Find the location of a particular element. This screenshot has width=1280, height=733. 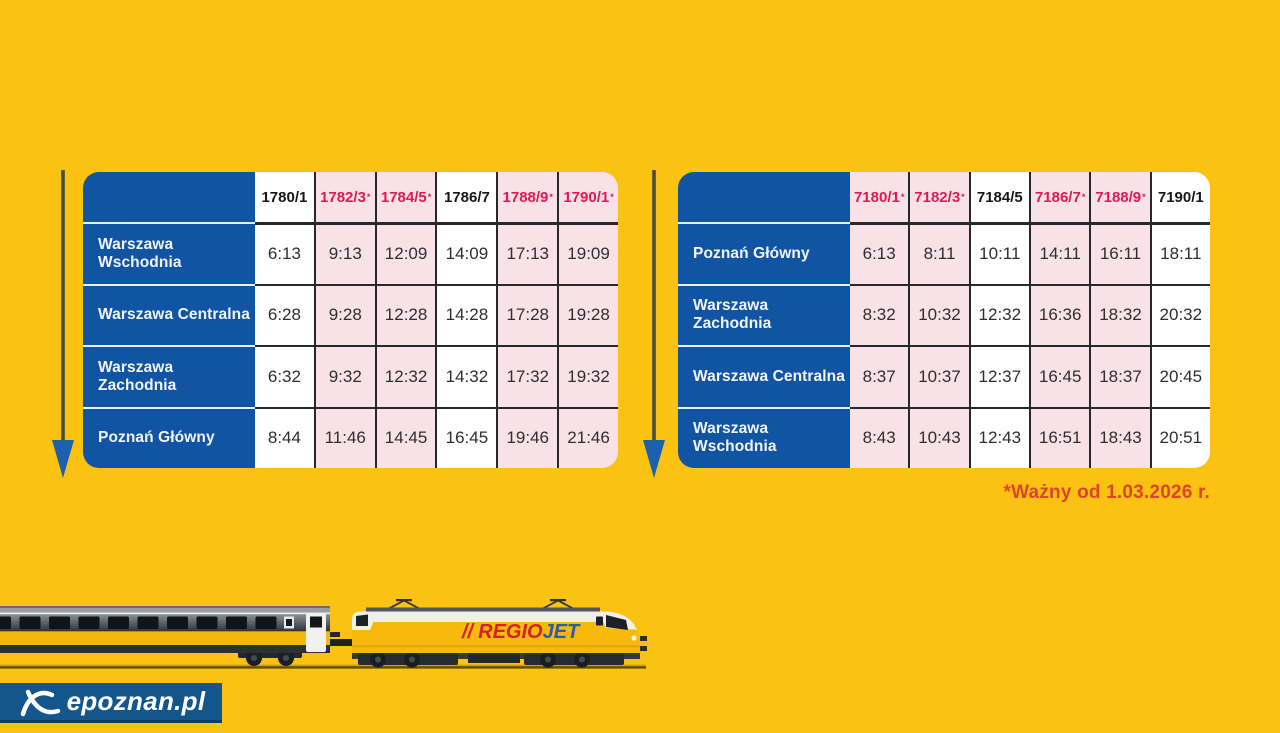

time-cell: 19:46 is located at coordinates (527, 437).